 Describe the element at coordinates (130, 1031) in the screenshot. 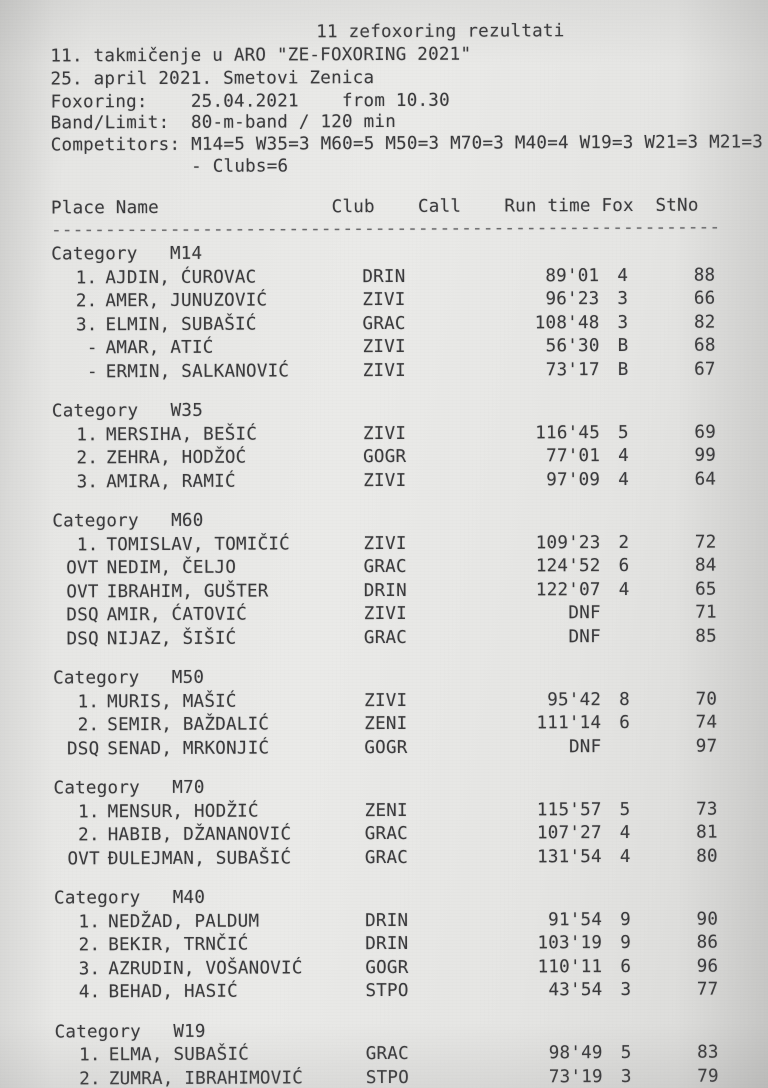

I see `category-heading-w19: Category W19` at that location.